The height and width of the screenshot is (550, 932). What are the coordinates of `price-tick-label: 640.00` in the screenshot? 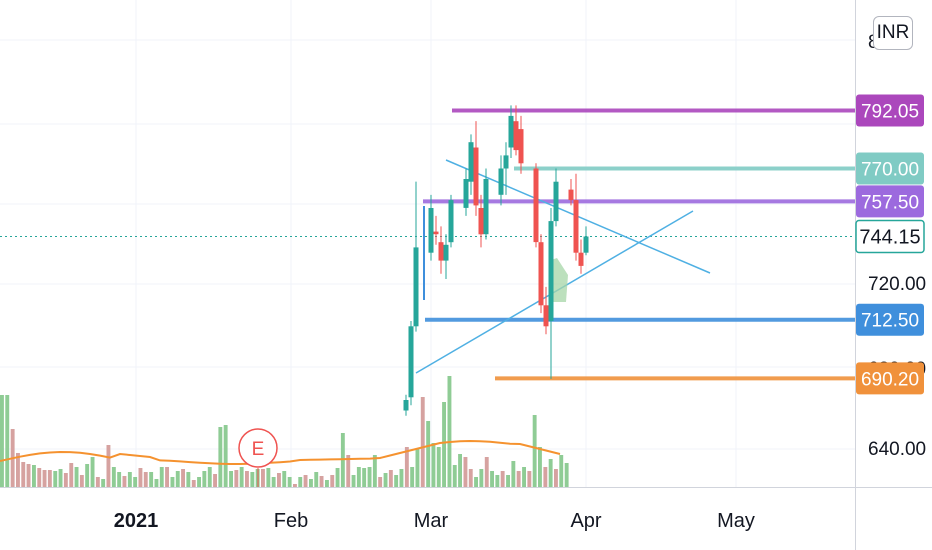 It's located at (897, 449).